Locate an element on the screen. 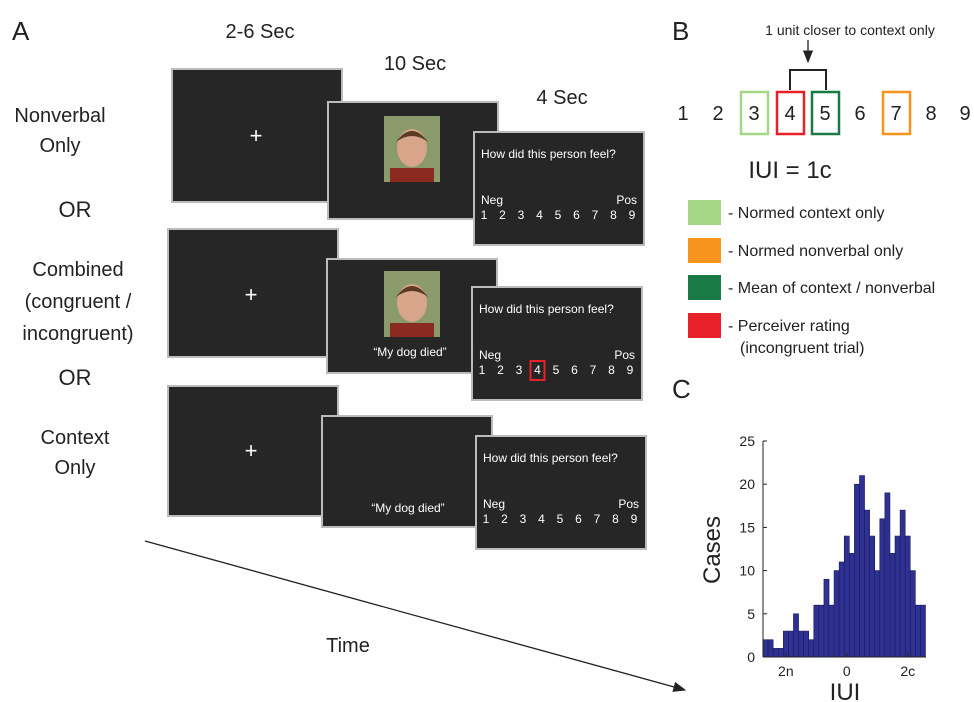 The image size is (974, 702). y-tick-label: 0 is located at coordinates (751, 657).